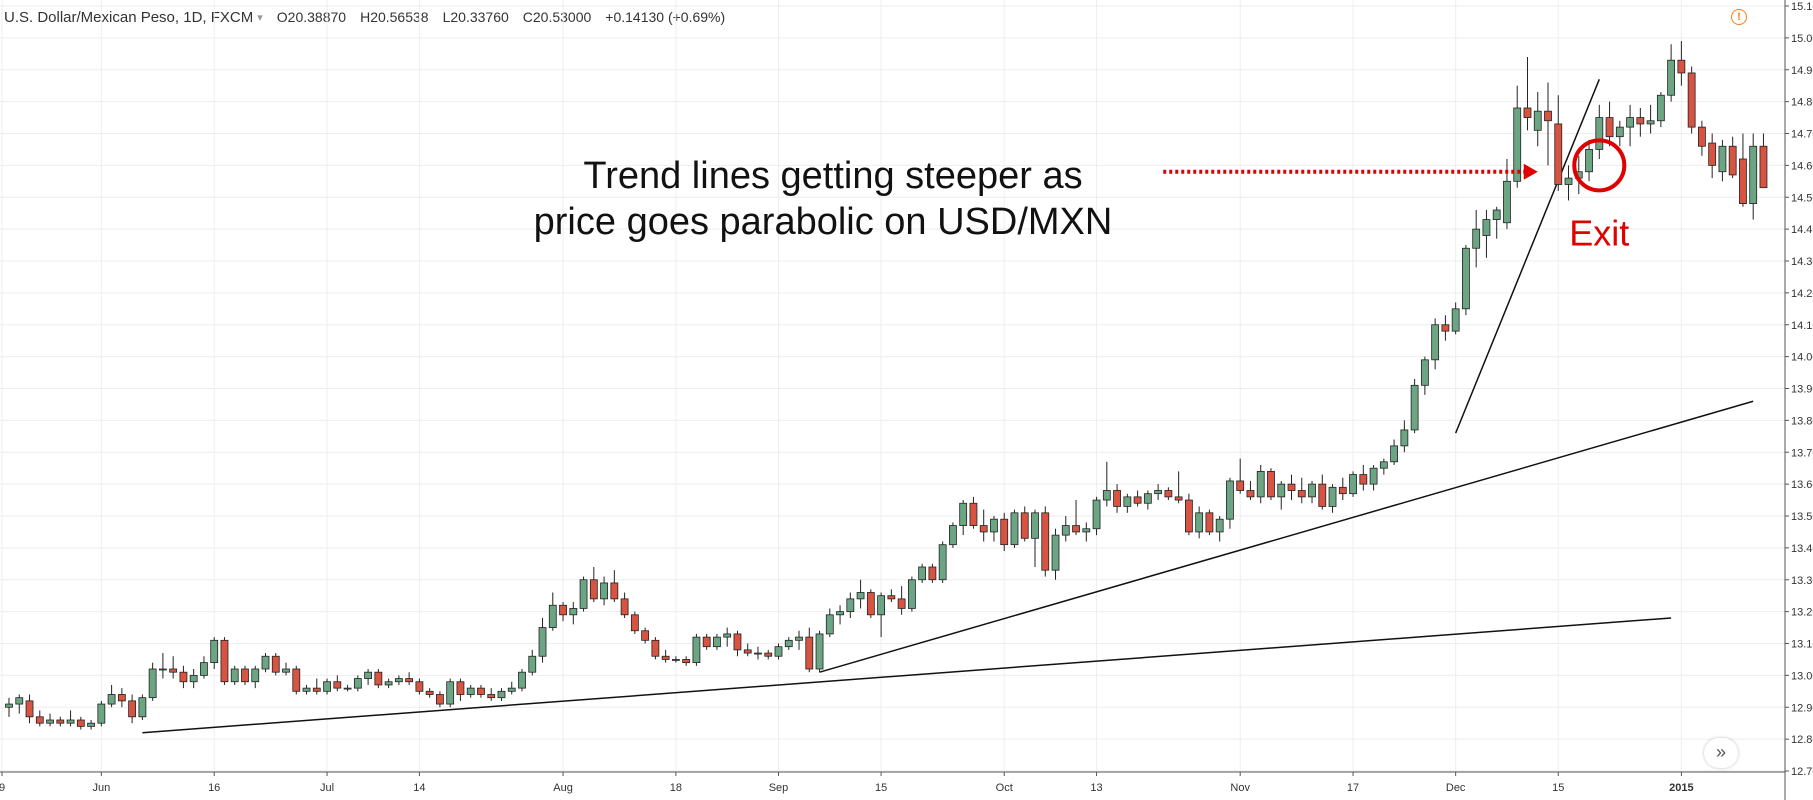 This screenshot has height=800, width=1813. What do you see at coordinates (779, 788) in the screenshot?
I see `x-tick-label: Sep` at bounding box center [779, 788].